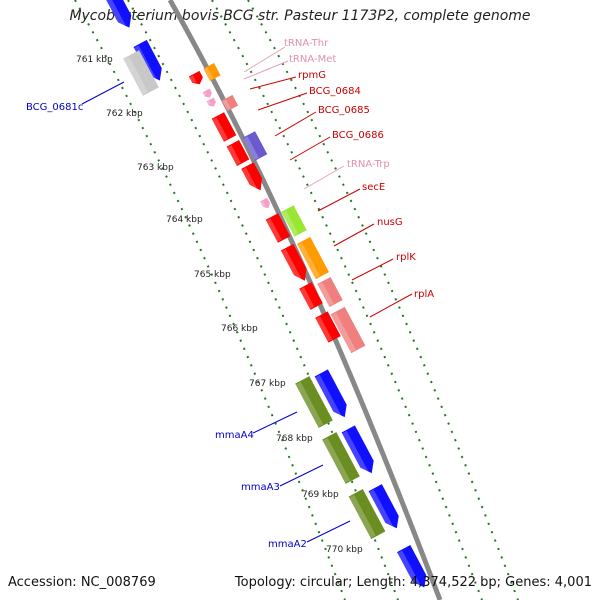  I want to click on gene-rpmG, so click(196, 78).